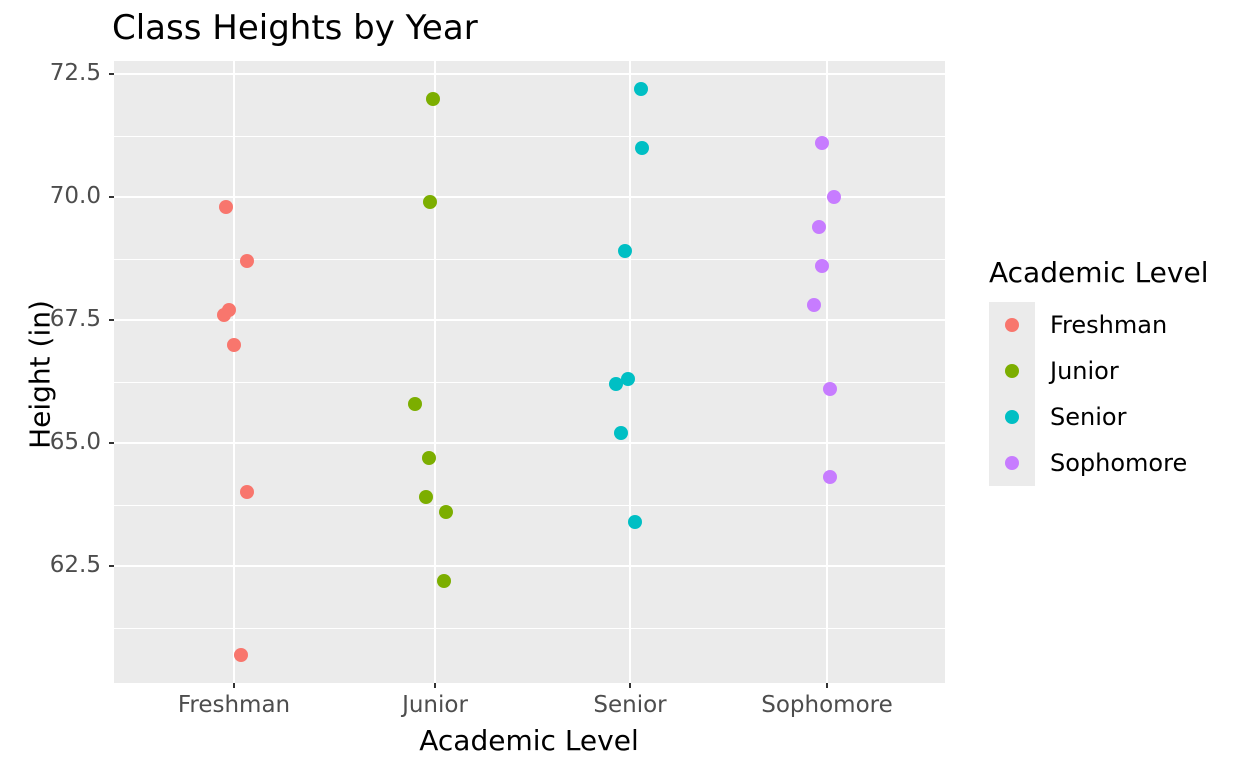 This screenshot has height=768, width=1248. What do you see at coordinates (295, 28) in the screenshot?
I see `plot-title: Class Heights by Year` at bounding box center [295, 28].